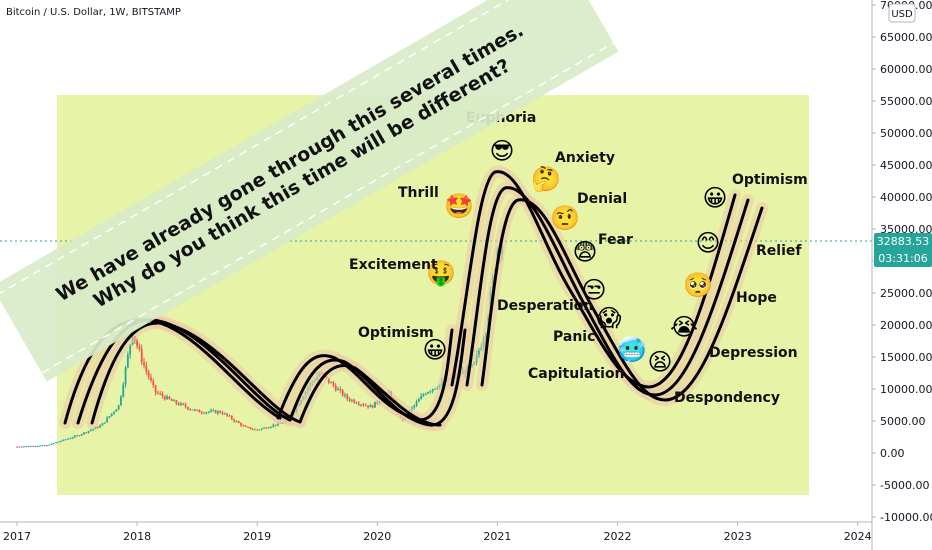 The image size is (932, 550). What do you see at coordinates (903, 421) in the screenshot?
I see `y-tick-label: 5000.00` at bounding box center [903, 421].